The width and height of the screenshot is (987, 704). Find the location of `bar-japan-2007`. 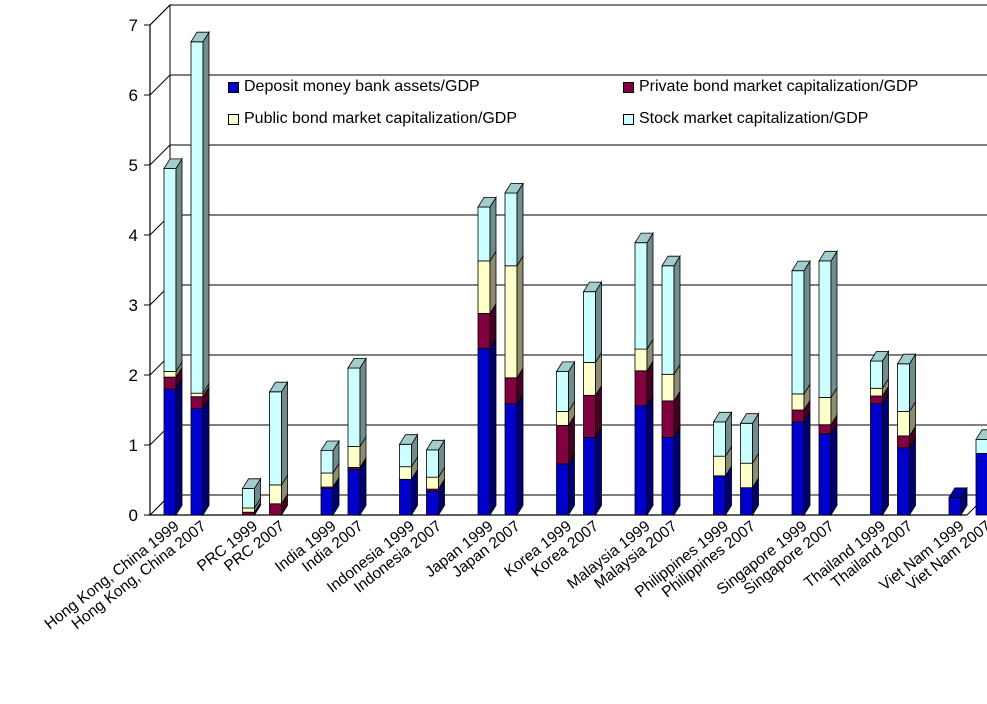

bar-japan-2007 is located at coordinates (514, 349).